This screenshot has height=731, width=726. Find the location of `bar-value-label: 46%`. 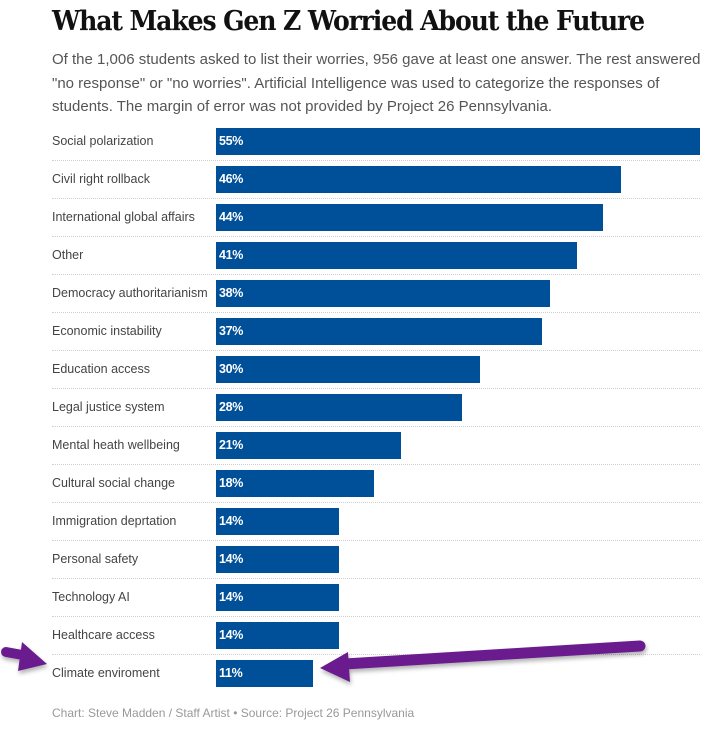

bar-value-label: 46% is located at coordinates (231, 179).